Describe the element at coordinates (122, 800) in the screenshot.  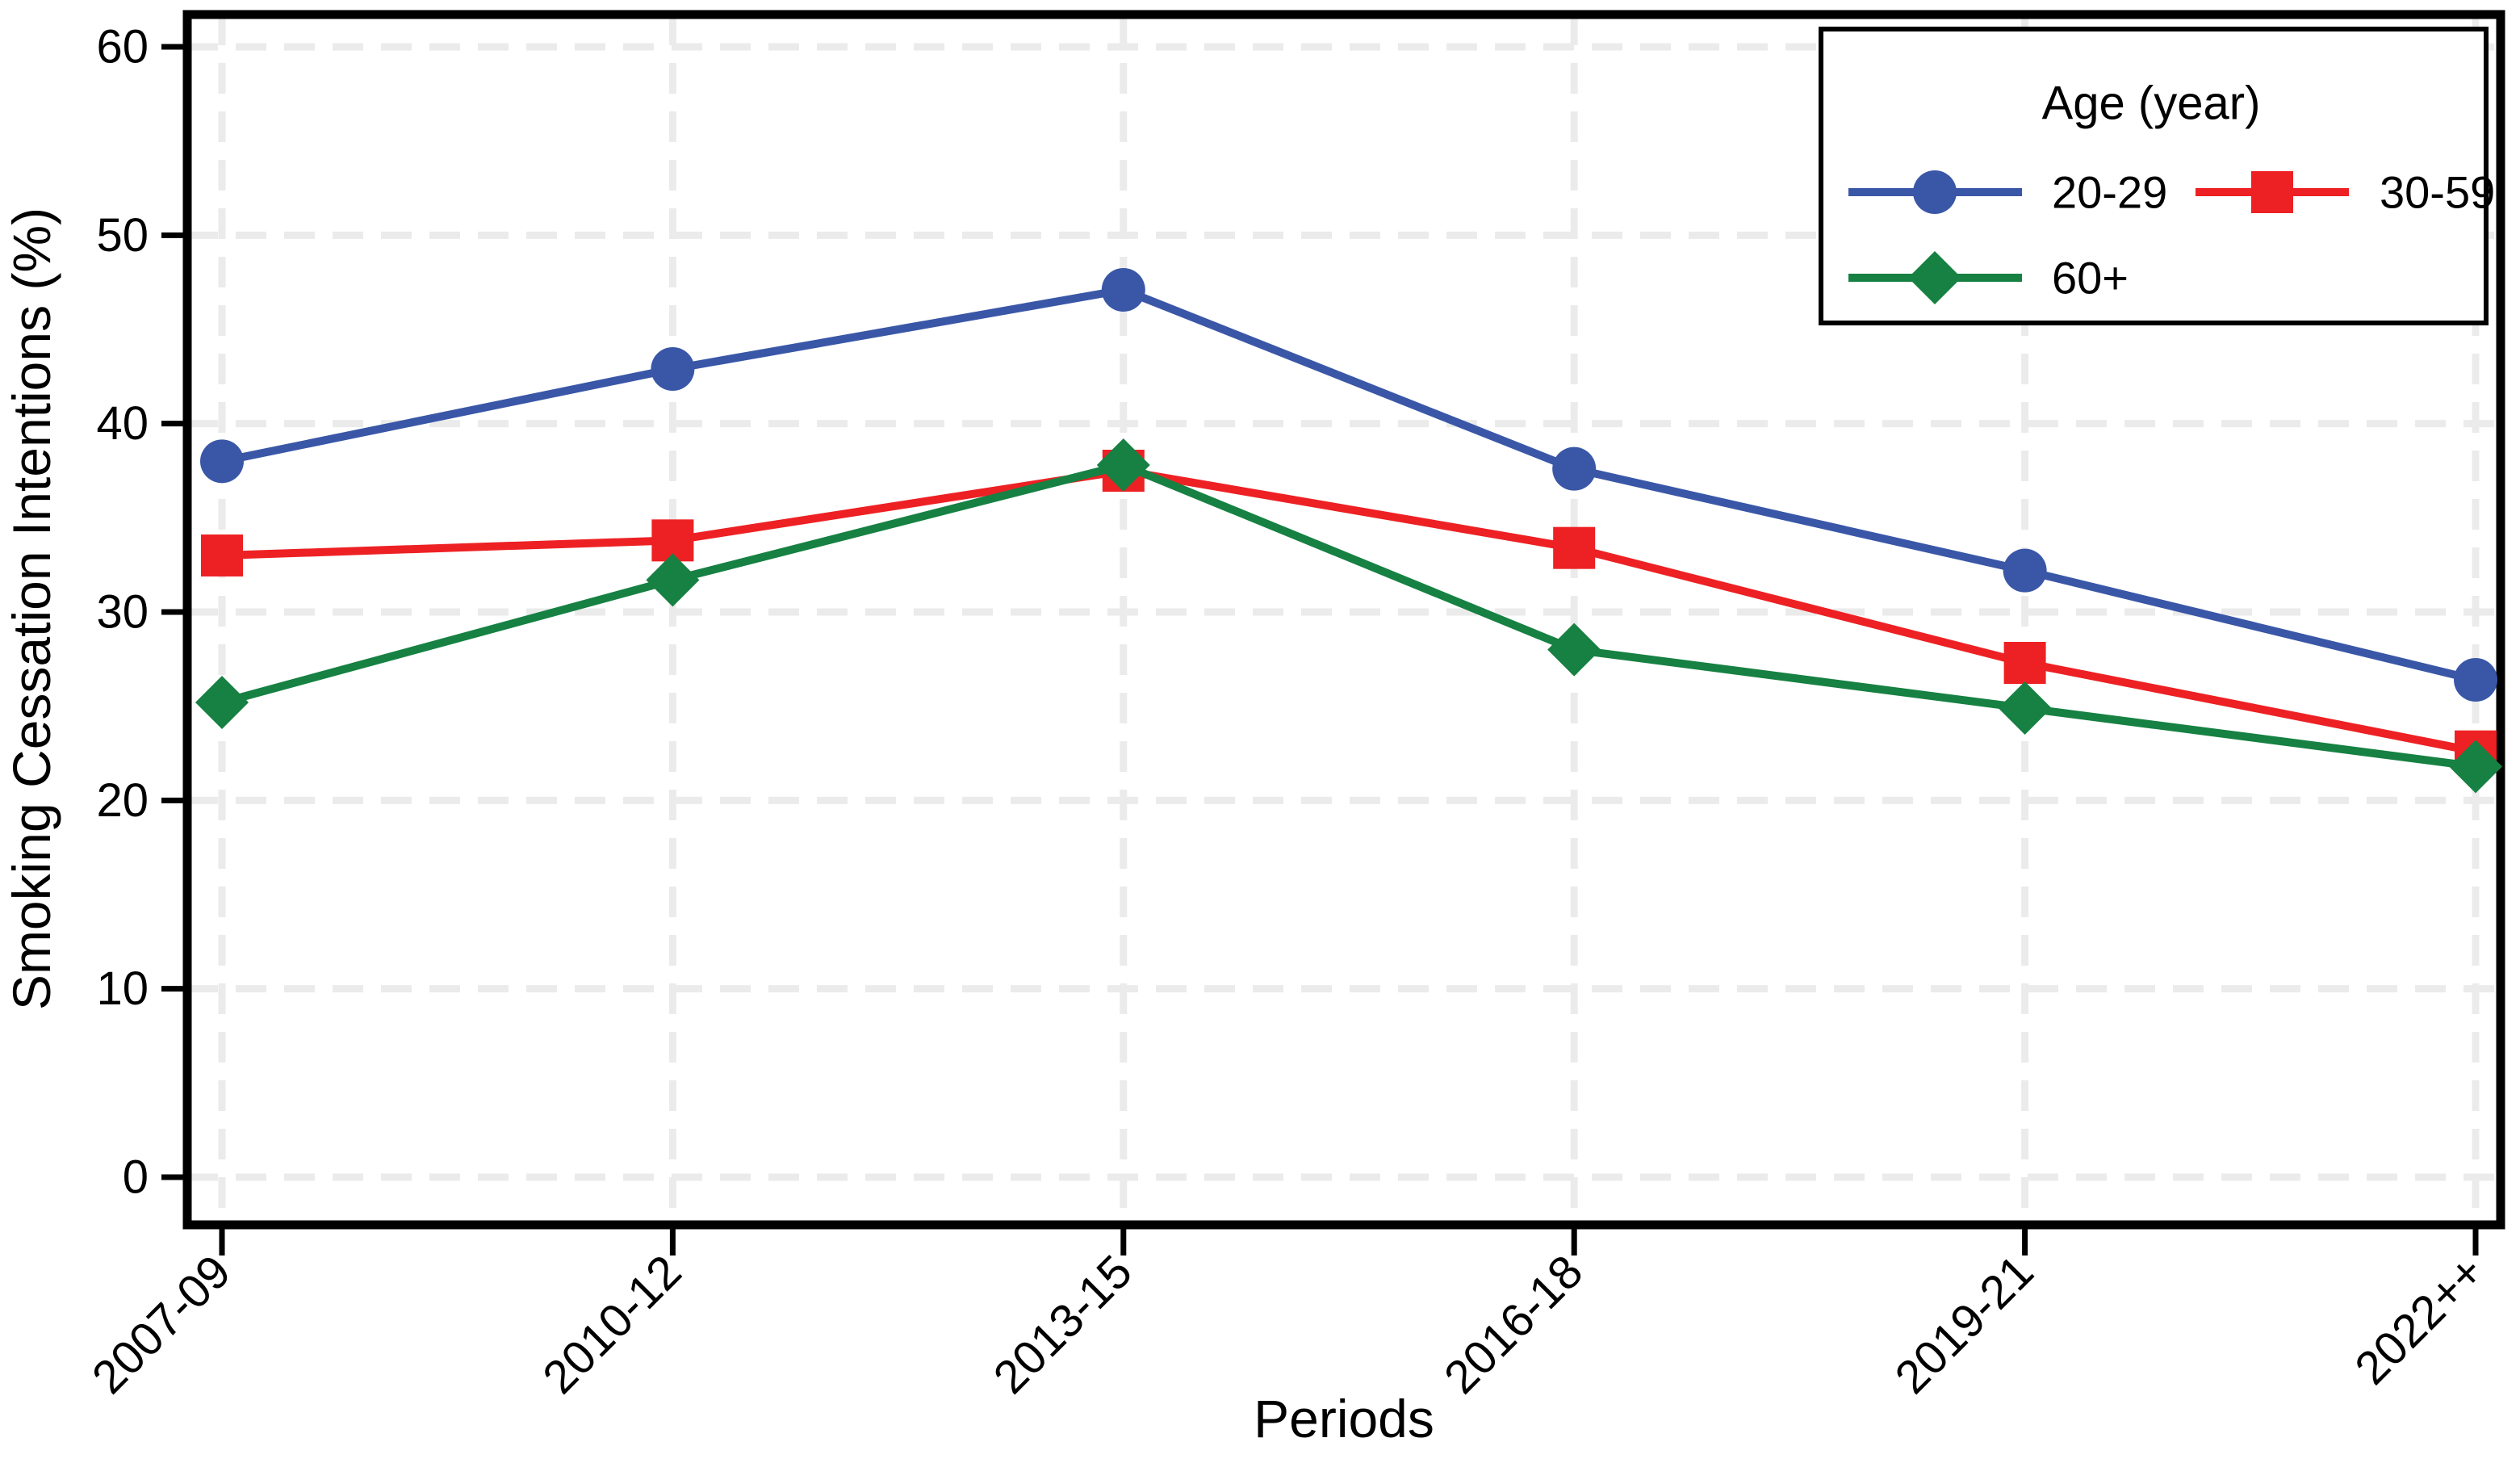
I see `y-tick-label: 20` at that location.